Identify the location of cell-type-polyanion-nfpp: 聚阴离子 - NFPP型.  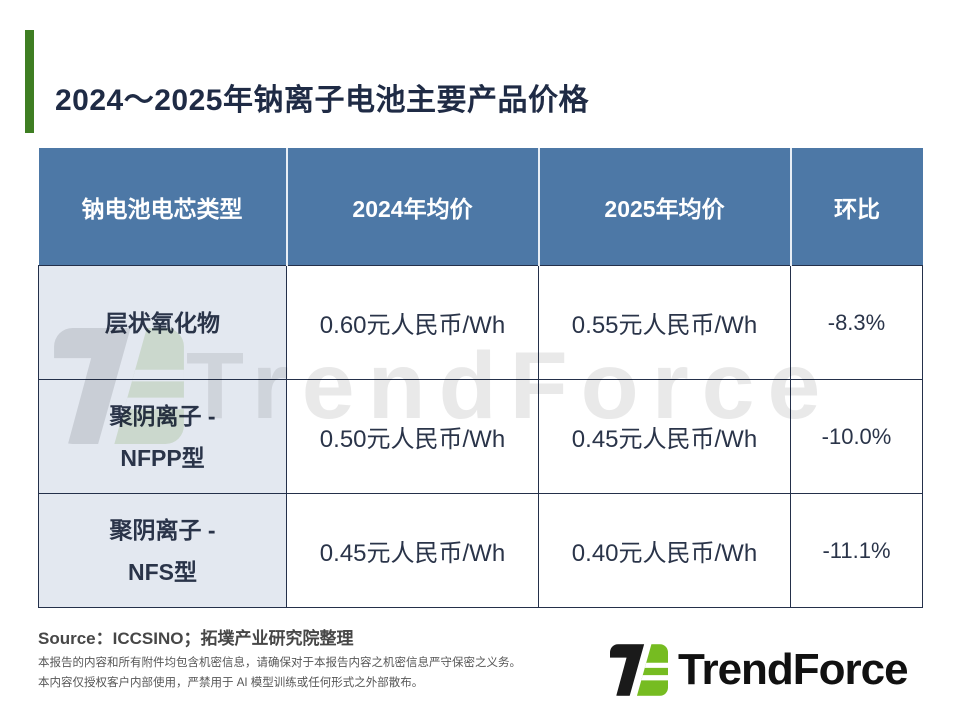
(162, 436).